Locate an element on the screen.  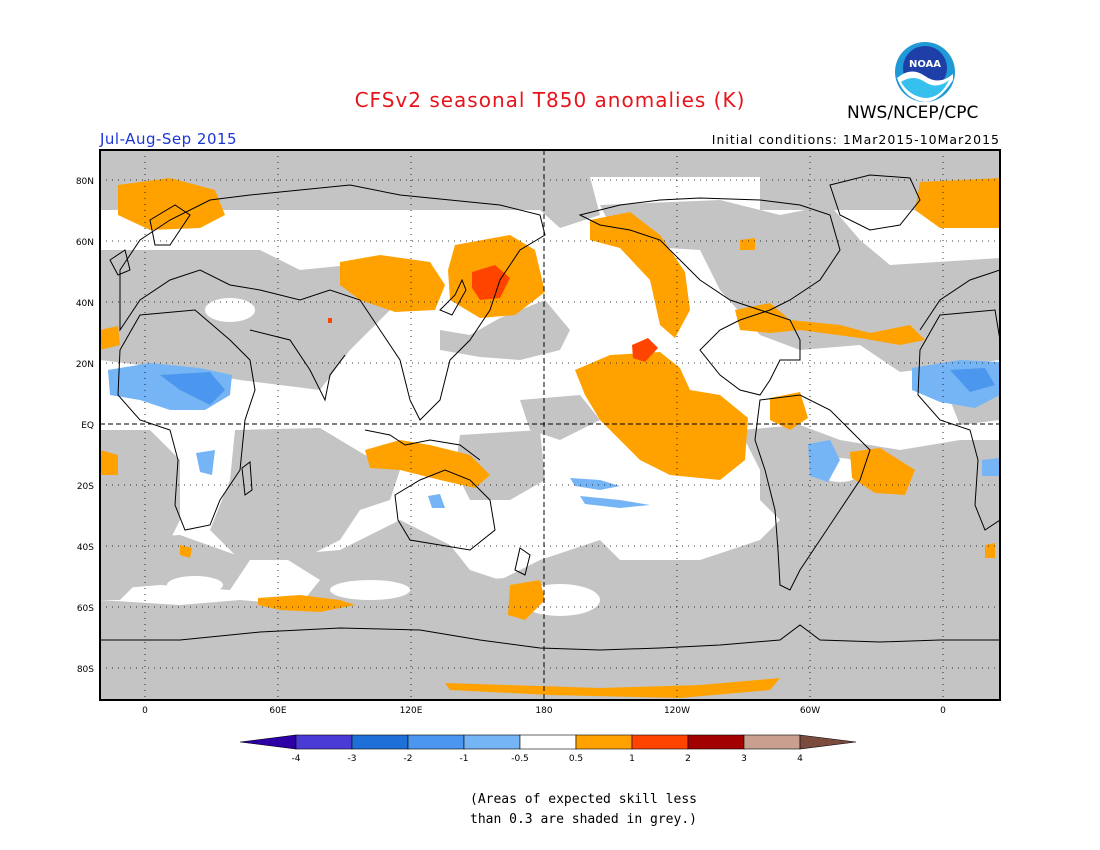
lon-label: 60E is located at coordinates (277, 711).